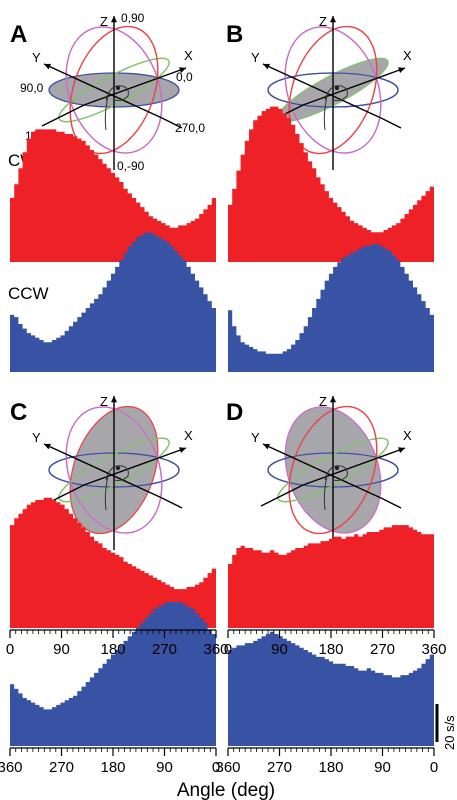 The width and height of the screenshot is (457, 800). I want to click on eye-dot, so click(118, 88).